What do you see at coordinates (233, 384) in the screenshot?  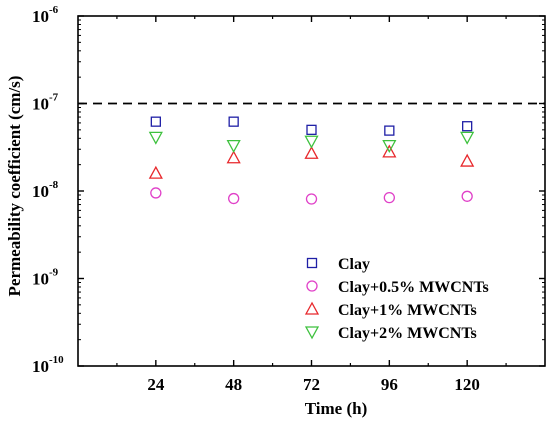 I see `x-tick-label: 48` at bounding box center [233, 384].